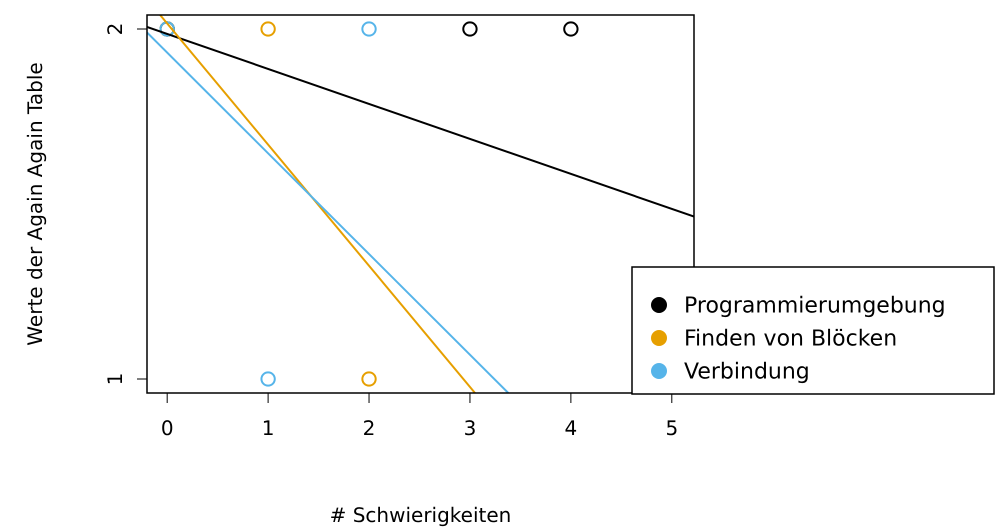  What do you see at coordinates (815, 306) in the screenshot?
I see `legend-label: Programmierumgebung` at bounding box center [815, 306].